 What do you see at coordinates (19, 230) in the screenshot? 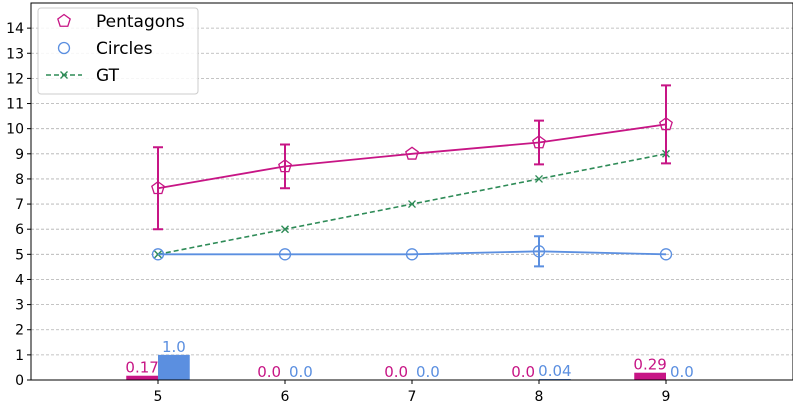
I see `y-tick-label-6: 6` at bounding box center [19, 230].